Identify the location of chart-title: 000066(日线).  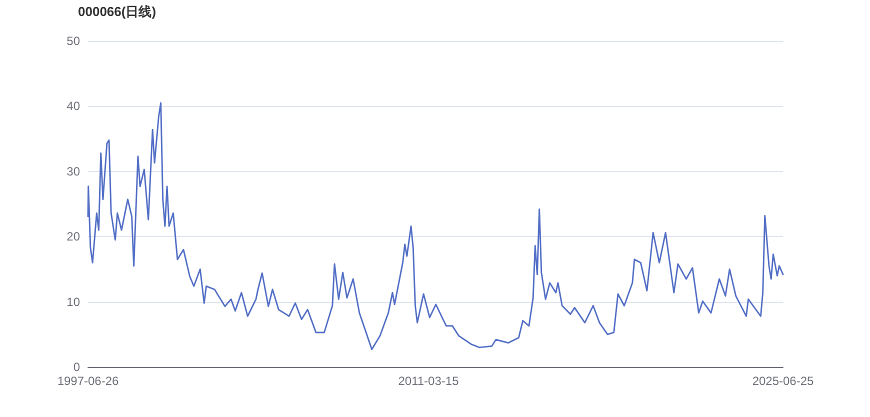
(117, 11).